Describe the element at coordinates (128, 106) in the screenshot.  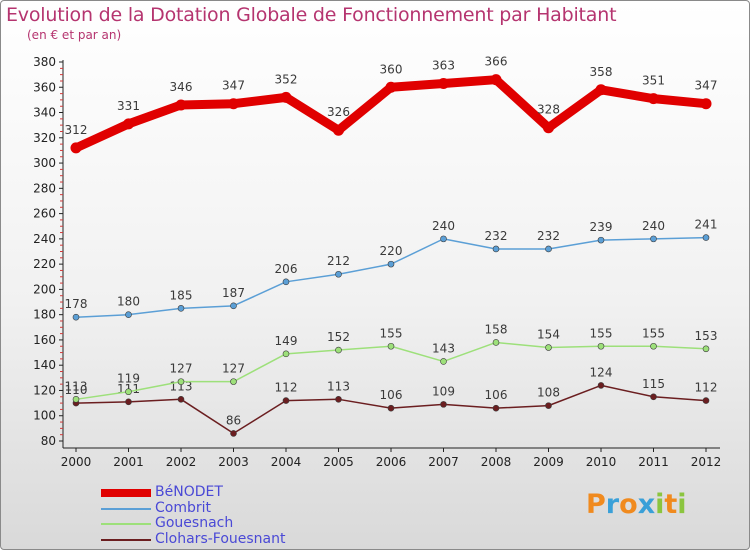
I see `data-label: 331` at that location.